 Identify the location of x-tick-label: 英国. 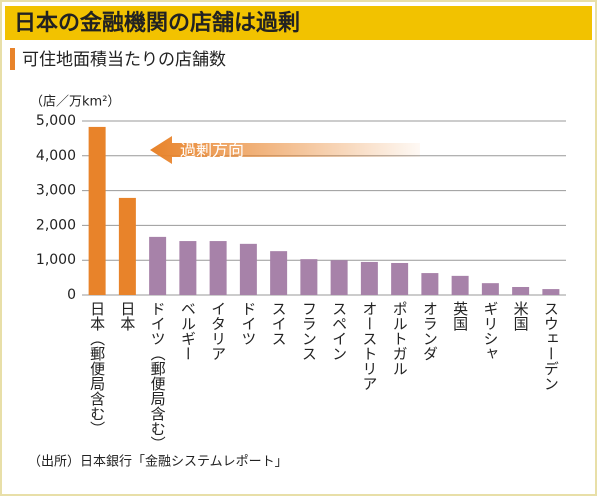
(460, 315).